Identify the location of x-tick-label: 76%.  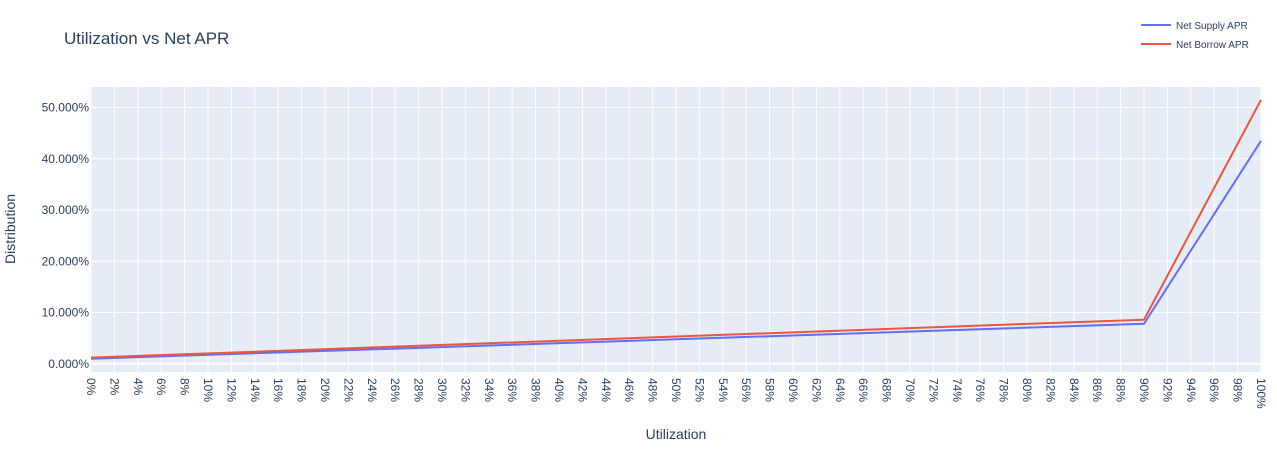
(980, 390).